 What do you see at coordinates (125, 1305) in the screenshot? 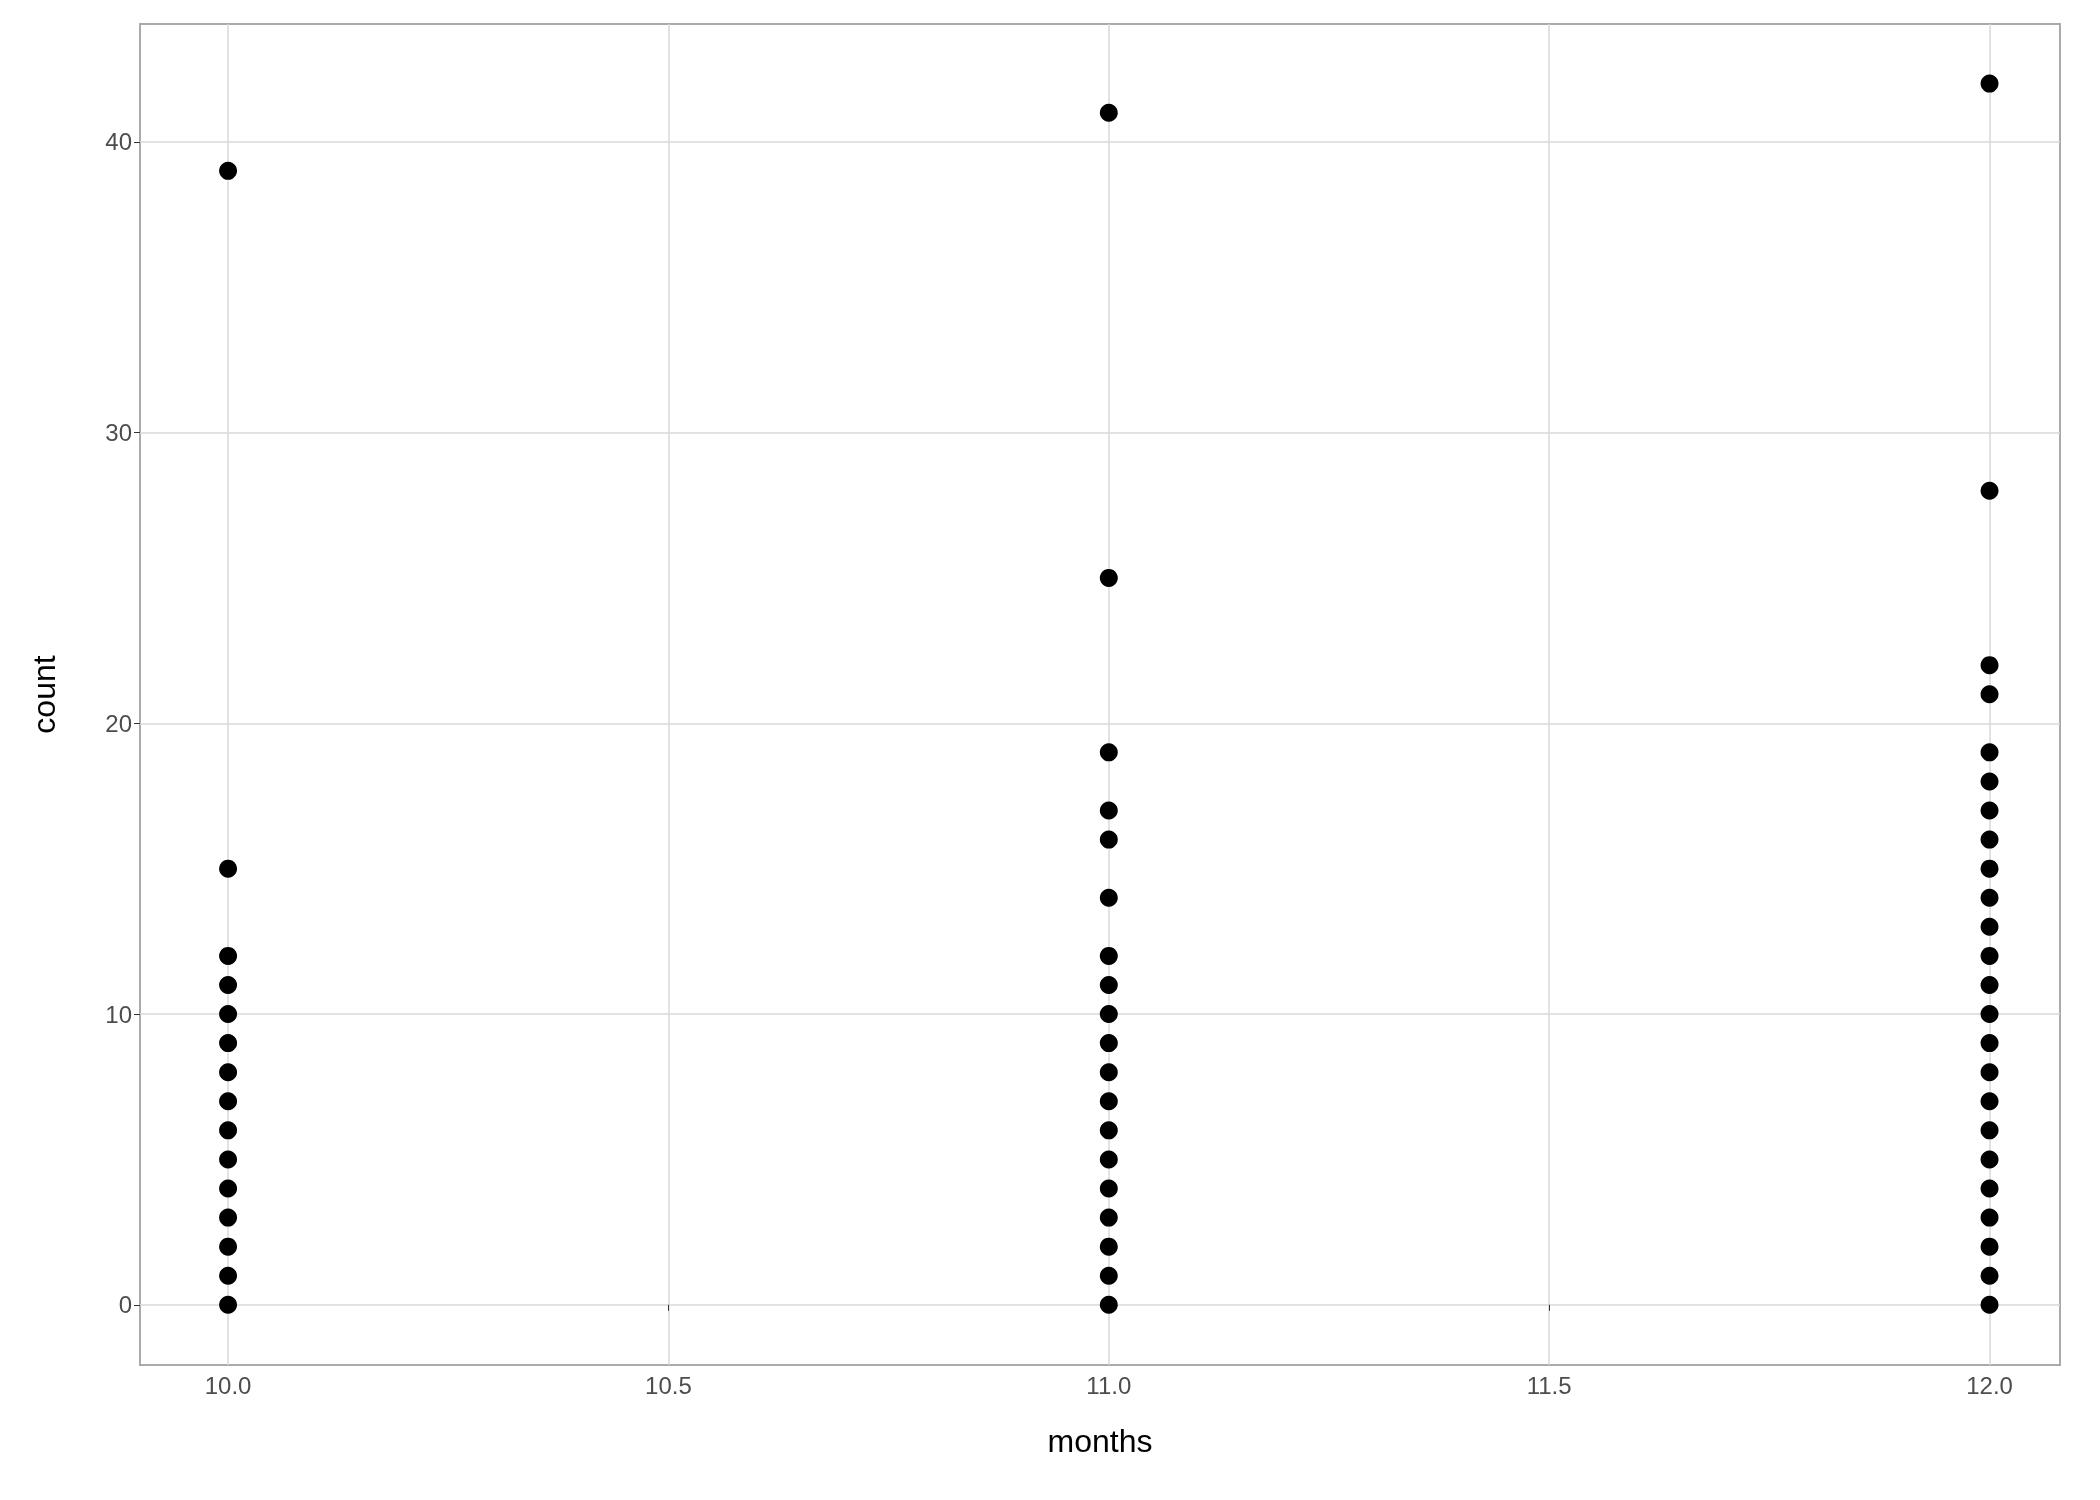
I see `y-tick-label: 0` at bounding box center [125, 1305].